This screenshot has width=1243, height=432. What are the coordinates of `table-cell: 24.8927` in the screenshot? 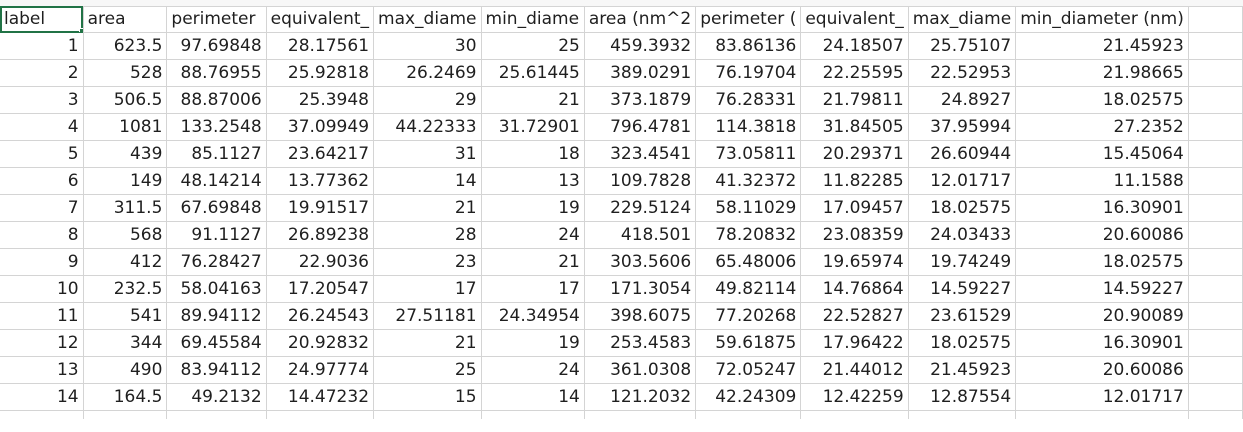 It's located at (962, 100).